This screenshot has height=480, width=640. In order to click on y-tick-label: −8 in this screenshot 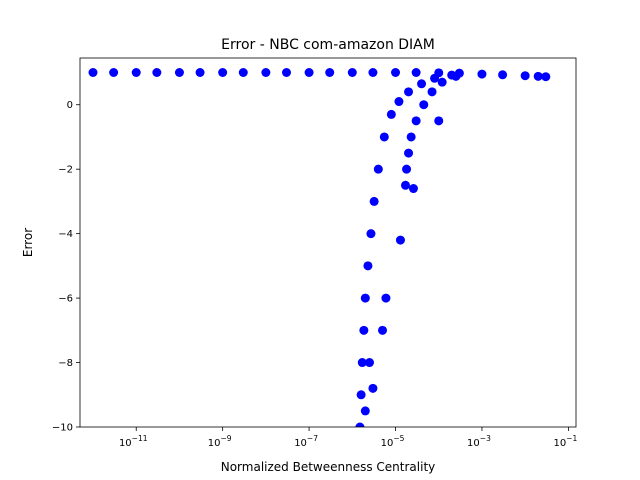, I will do `click(65, 363)`.